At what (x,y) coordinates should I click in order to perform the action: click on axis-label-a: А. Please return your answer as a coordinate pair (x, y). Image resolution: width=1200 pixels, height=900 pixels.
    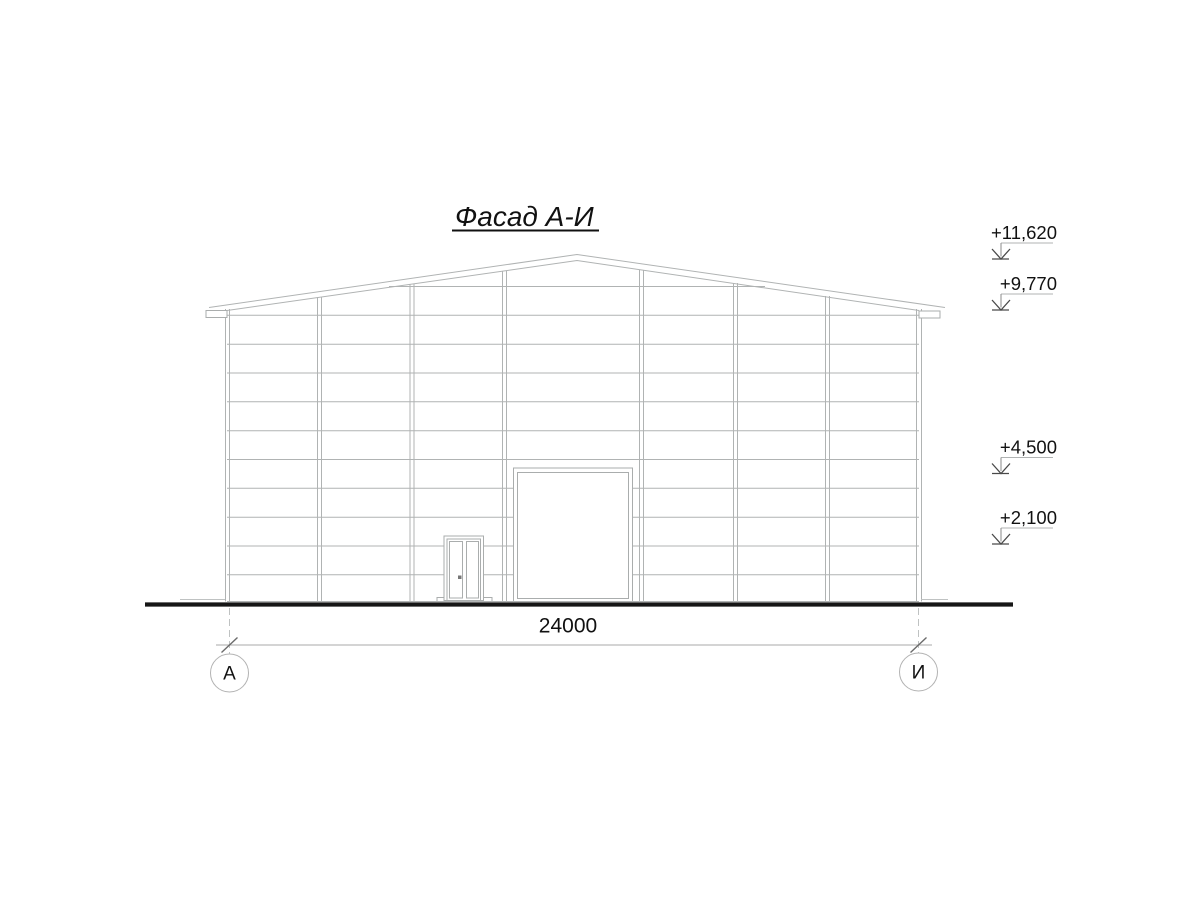
    Looking at the image, I should click on (229, 674).